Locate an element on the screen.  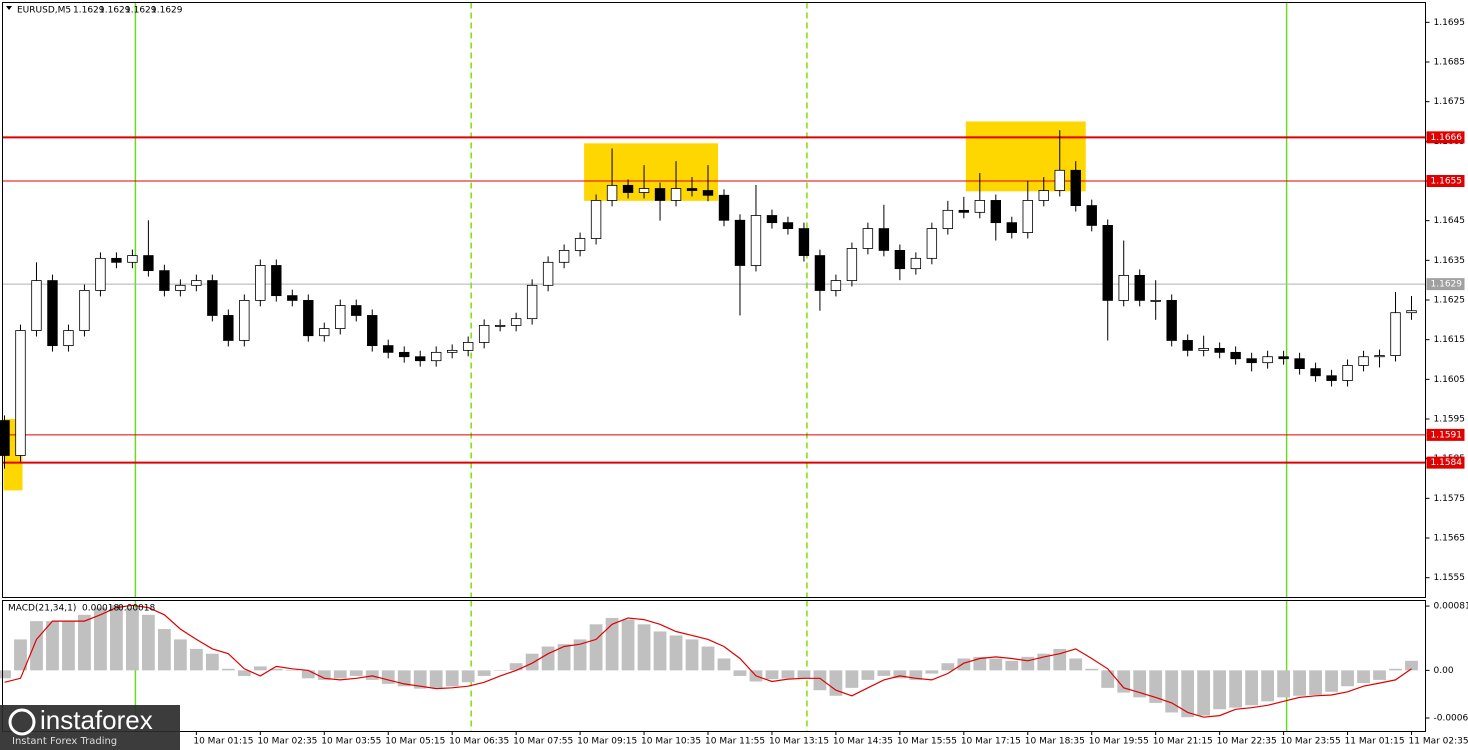
x-tick-label: 10 Mar 09:15 is located at coordinates (607, 742).